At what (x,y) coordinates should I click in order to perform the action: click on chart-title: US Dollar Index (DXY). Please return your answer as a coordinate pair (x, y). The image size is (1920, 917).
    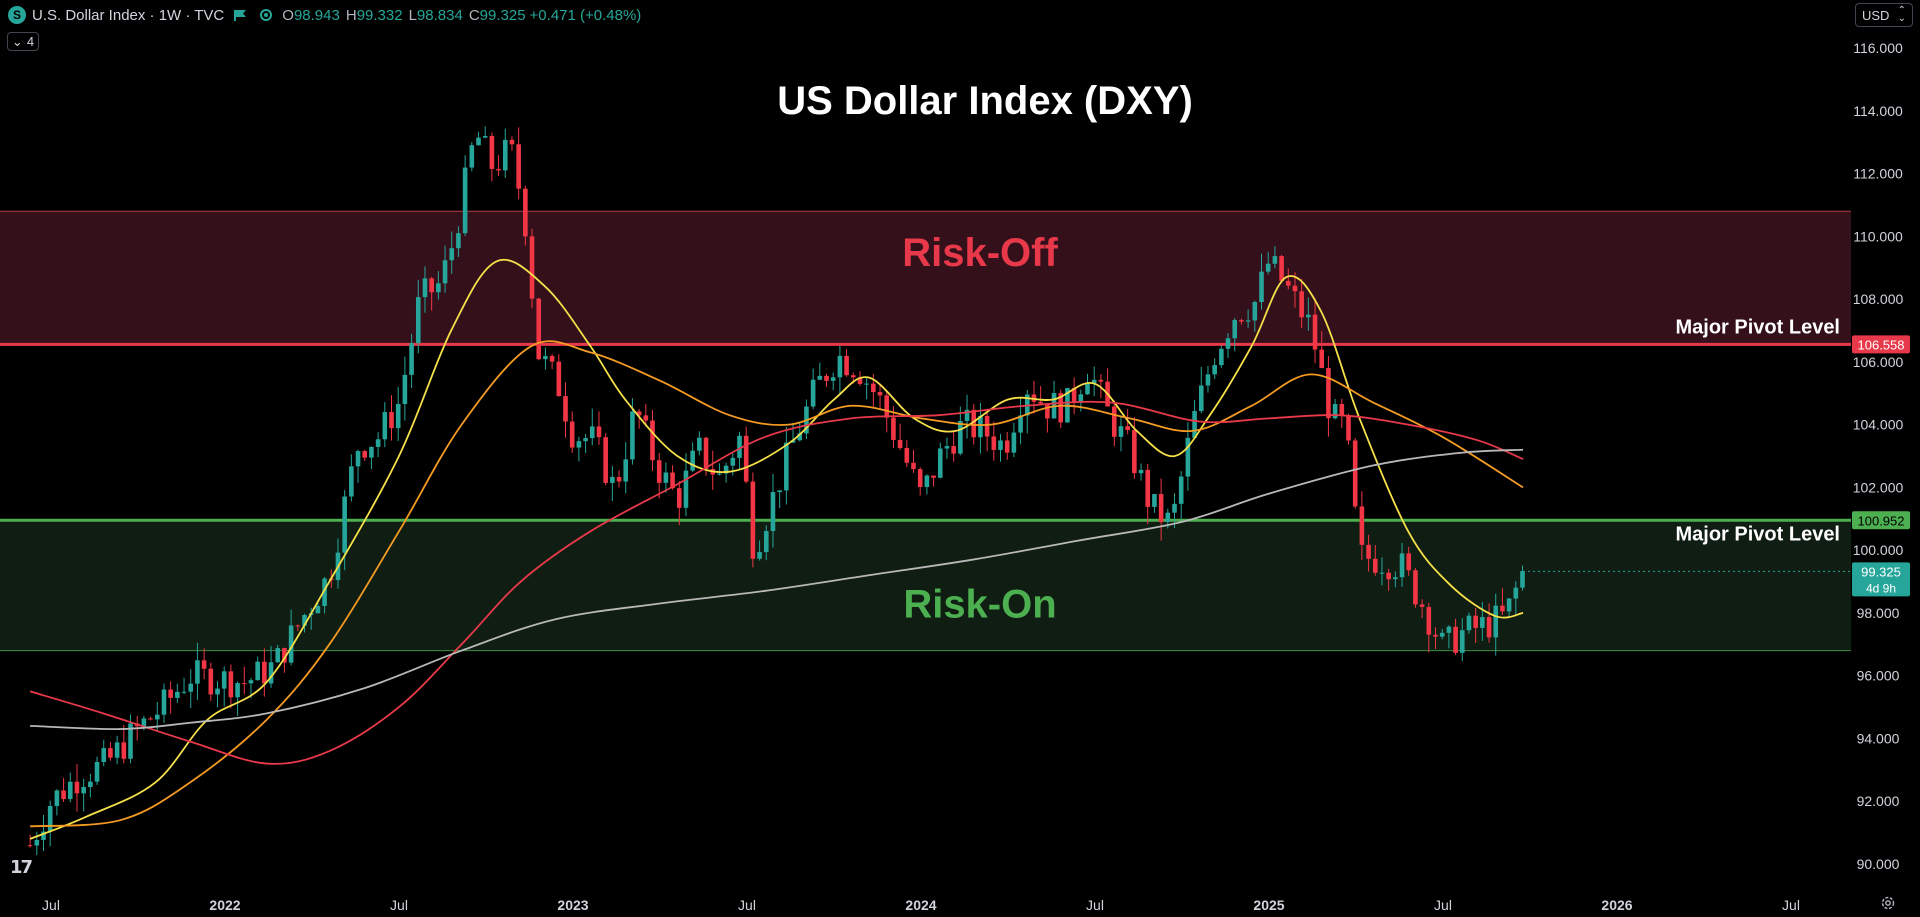
    Looking at the image, I should click on (985, 101).